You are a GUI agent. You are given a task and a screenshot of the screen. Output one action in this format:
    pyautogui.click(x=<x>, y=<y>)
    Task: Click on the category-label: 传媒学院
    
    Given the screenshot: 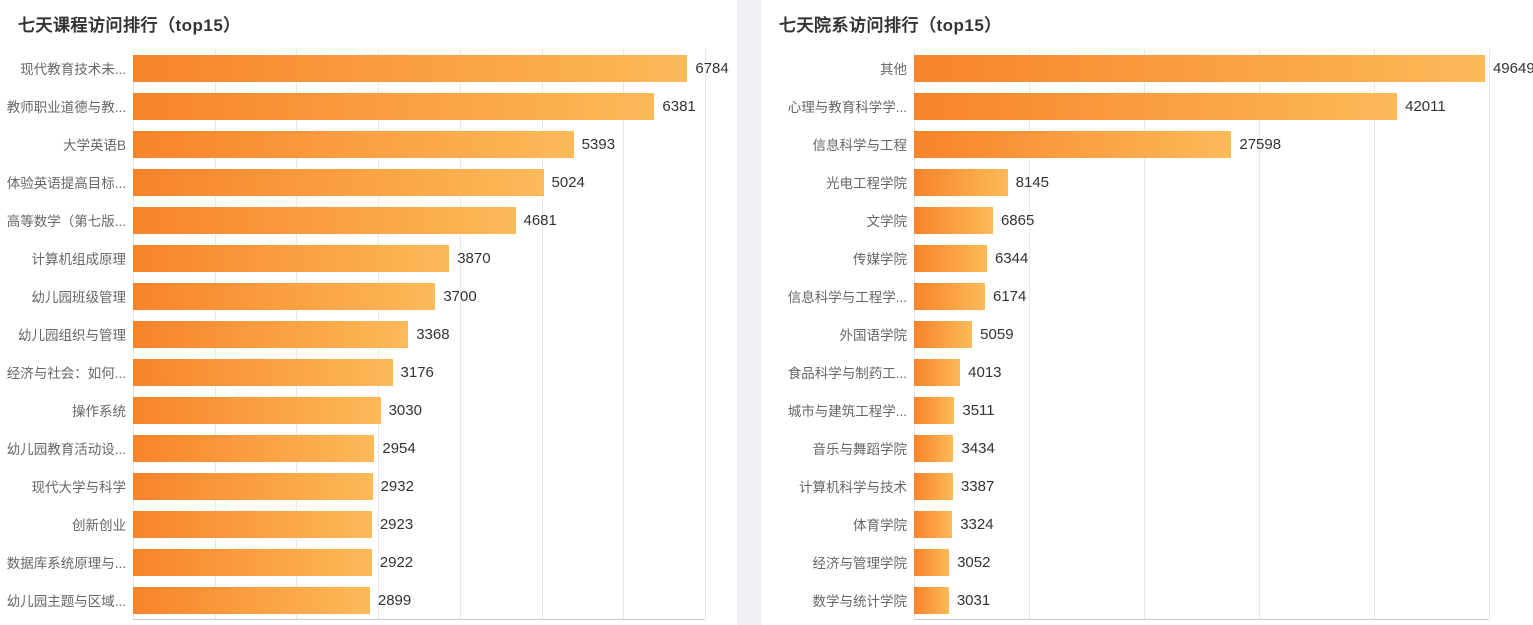 What is the action you would take?
    pyautogui.click(x=880, y=259)
    